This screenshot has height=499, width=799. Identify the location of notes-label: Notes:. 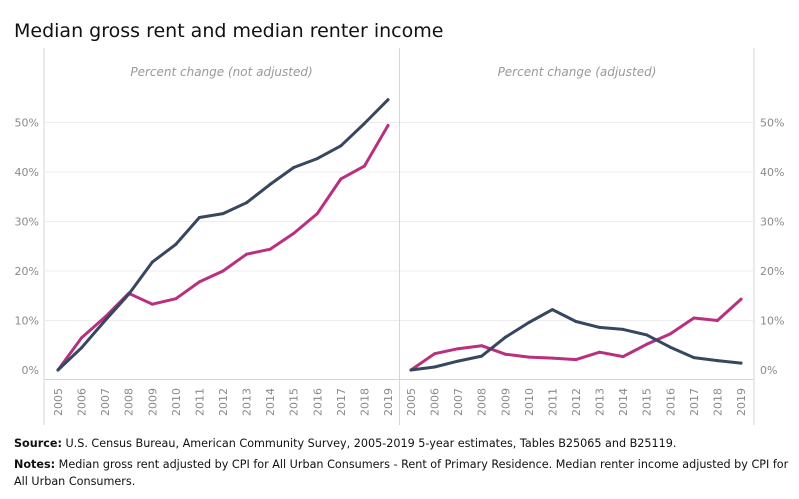
(35, 464).